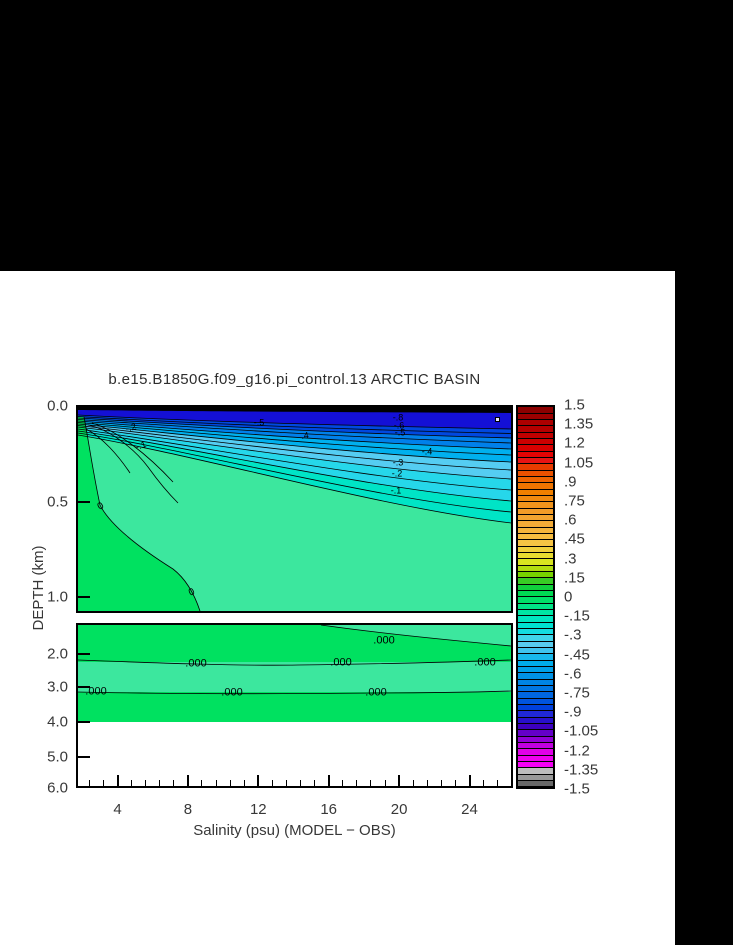  I want to click on fill-band-green-positive, so click(139, 514).